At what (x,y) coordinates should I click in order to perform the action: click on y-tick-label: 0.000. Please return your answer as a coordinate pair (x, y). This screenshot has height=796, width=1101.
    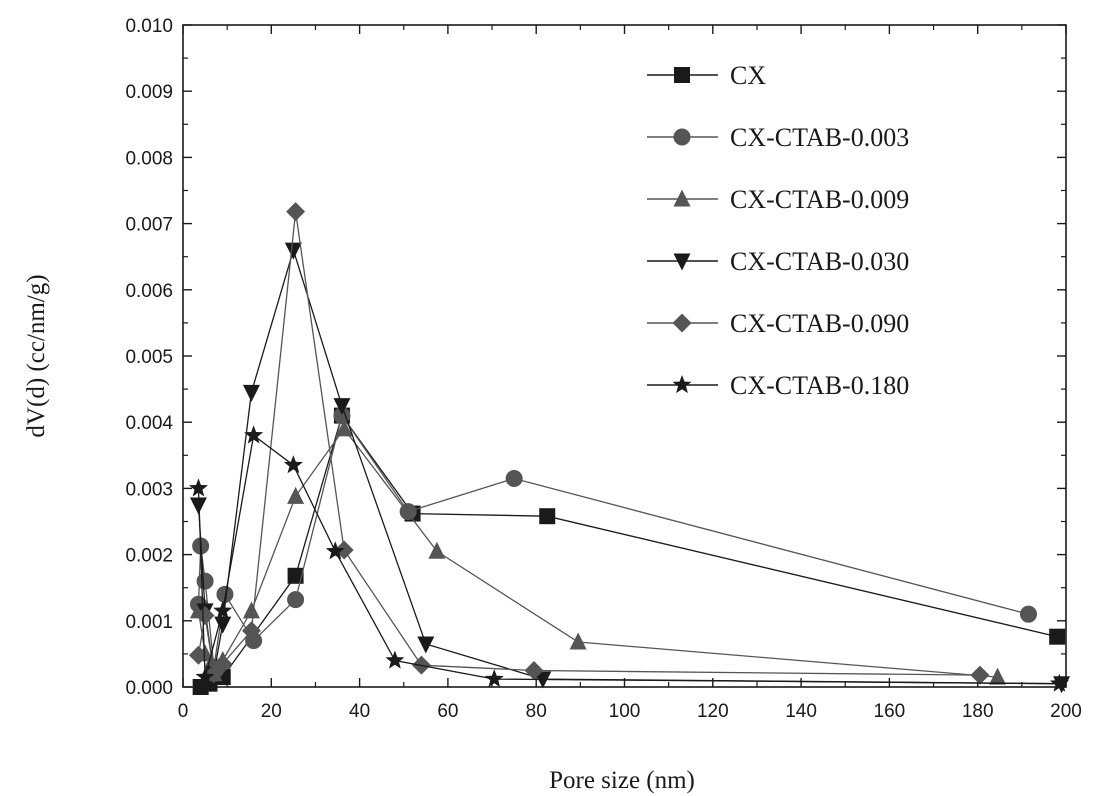
    Looking at the image, I should click on (149, 688).